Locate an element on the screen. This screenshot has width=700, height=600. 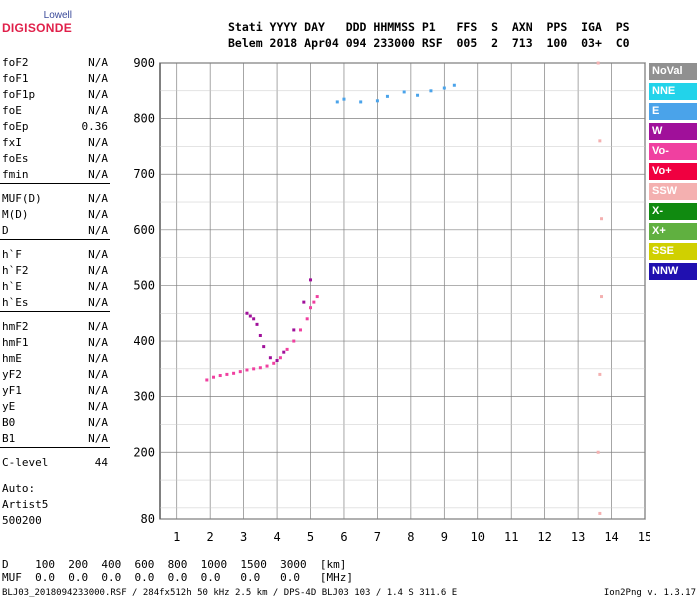
param-row: MUF(D) N/A is located at coordinates (55, 199).